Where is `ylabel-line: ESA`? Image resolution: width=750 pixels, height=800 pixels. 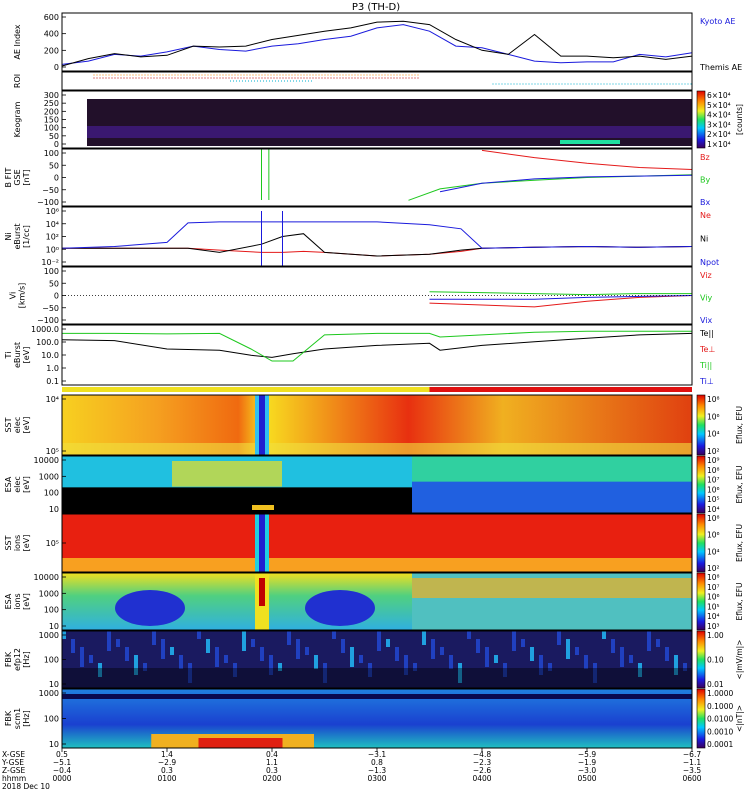 ylabel-line: ESA is located at coordinates (8, 601).